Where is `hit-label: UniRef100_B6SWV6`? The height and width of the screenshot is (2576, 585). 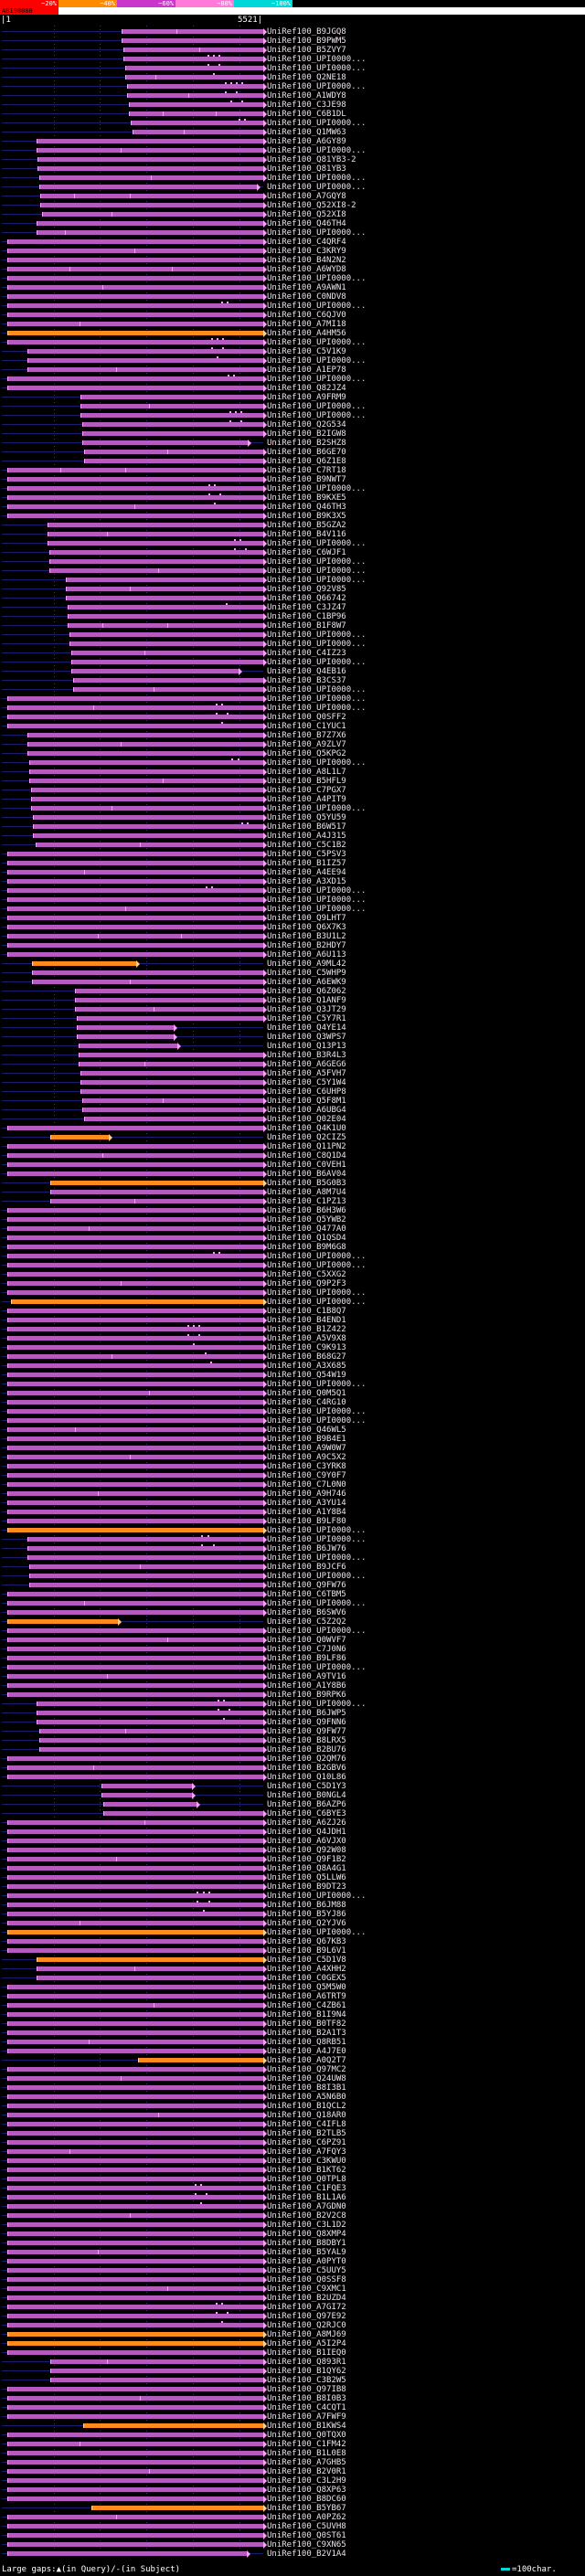 hit-label: UniRef100_B6SWV6 is located at coordinates (307, 1612).